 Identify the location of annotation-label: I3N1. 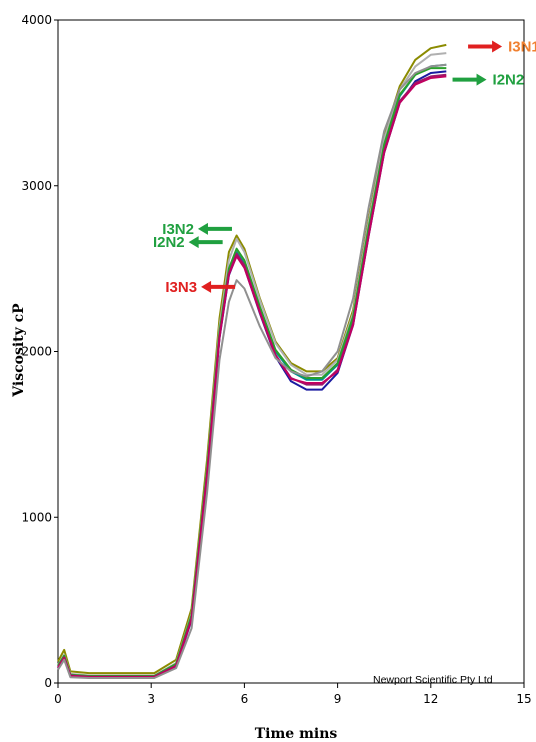
(522, 47).